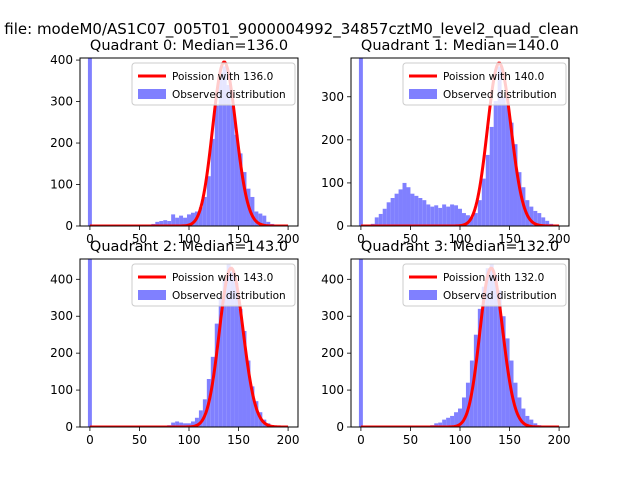 This screenshot has height=480, width=640. I want to click on subplot-title: Quadrant 1: Median=140.0, so click(460, 46).